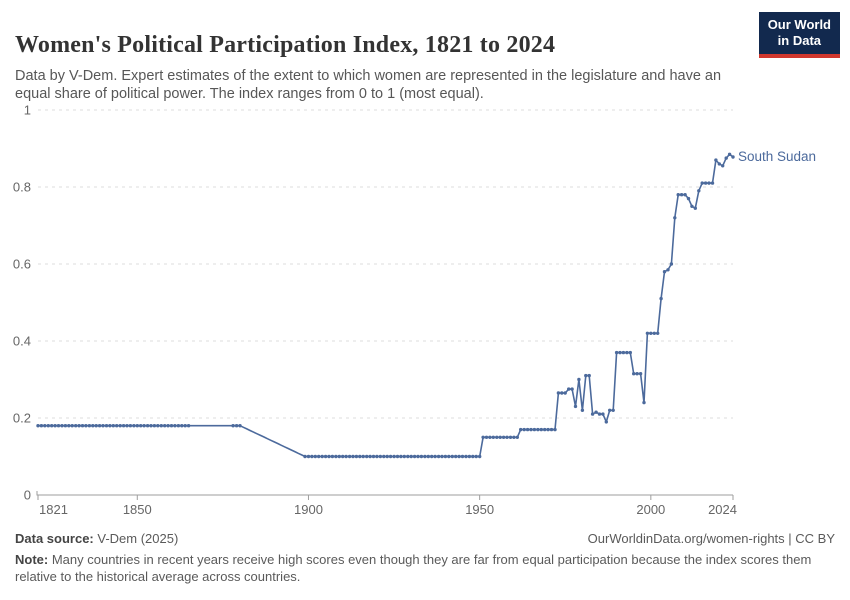 Image resolution: width=850 pixels, height=600 pixels. Describe the element at coordinates (53, 509) in the screenshot. I see `x-tick-label: 1821` at that location.